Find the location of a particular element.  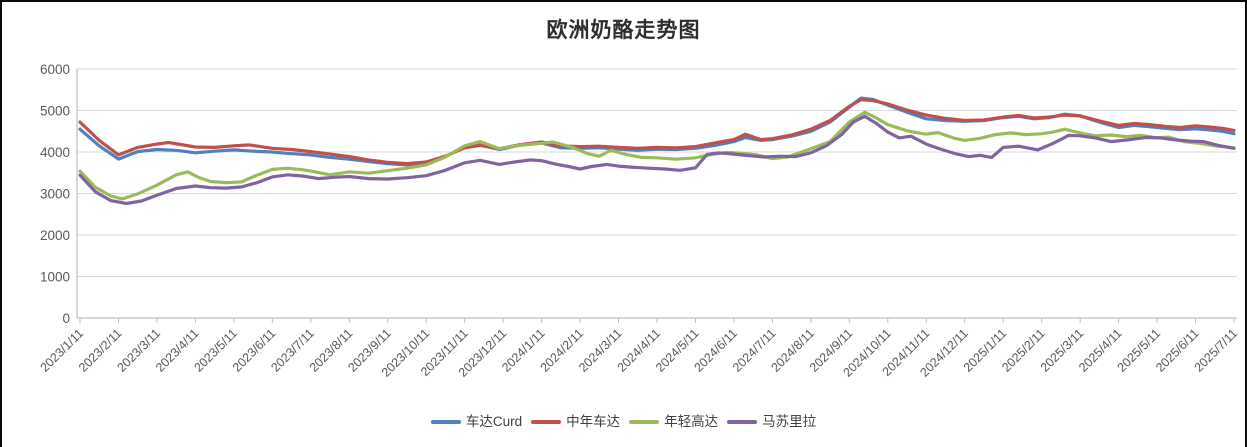

y-tick-label: 0 is located at coordinates (66, 318).